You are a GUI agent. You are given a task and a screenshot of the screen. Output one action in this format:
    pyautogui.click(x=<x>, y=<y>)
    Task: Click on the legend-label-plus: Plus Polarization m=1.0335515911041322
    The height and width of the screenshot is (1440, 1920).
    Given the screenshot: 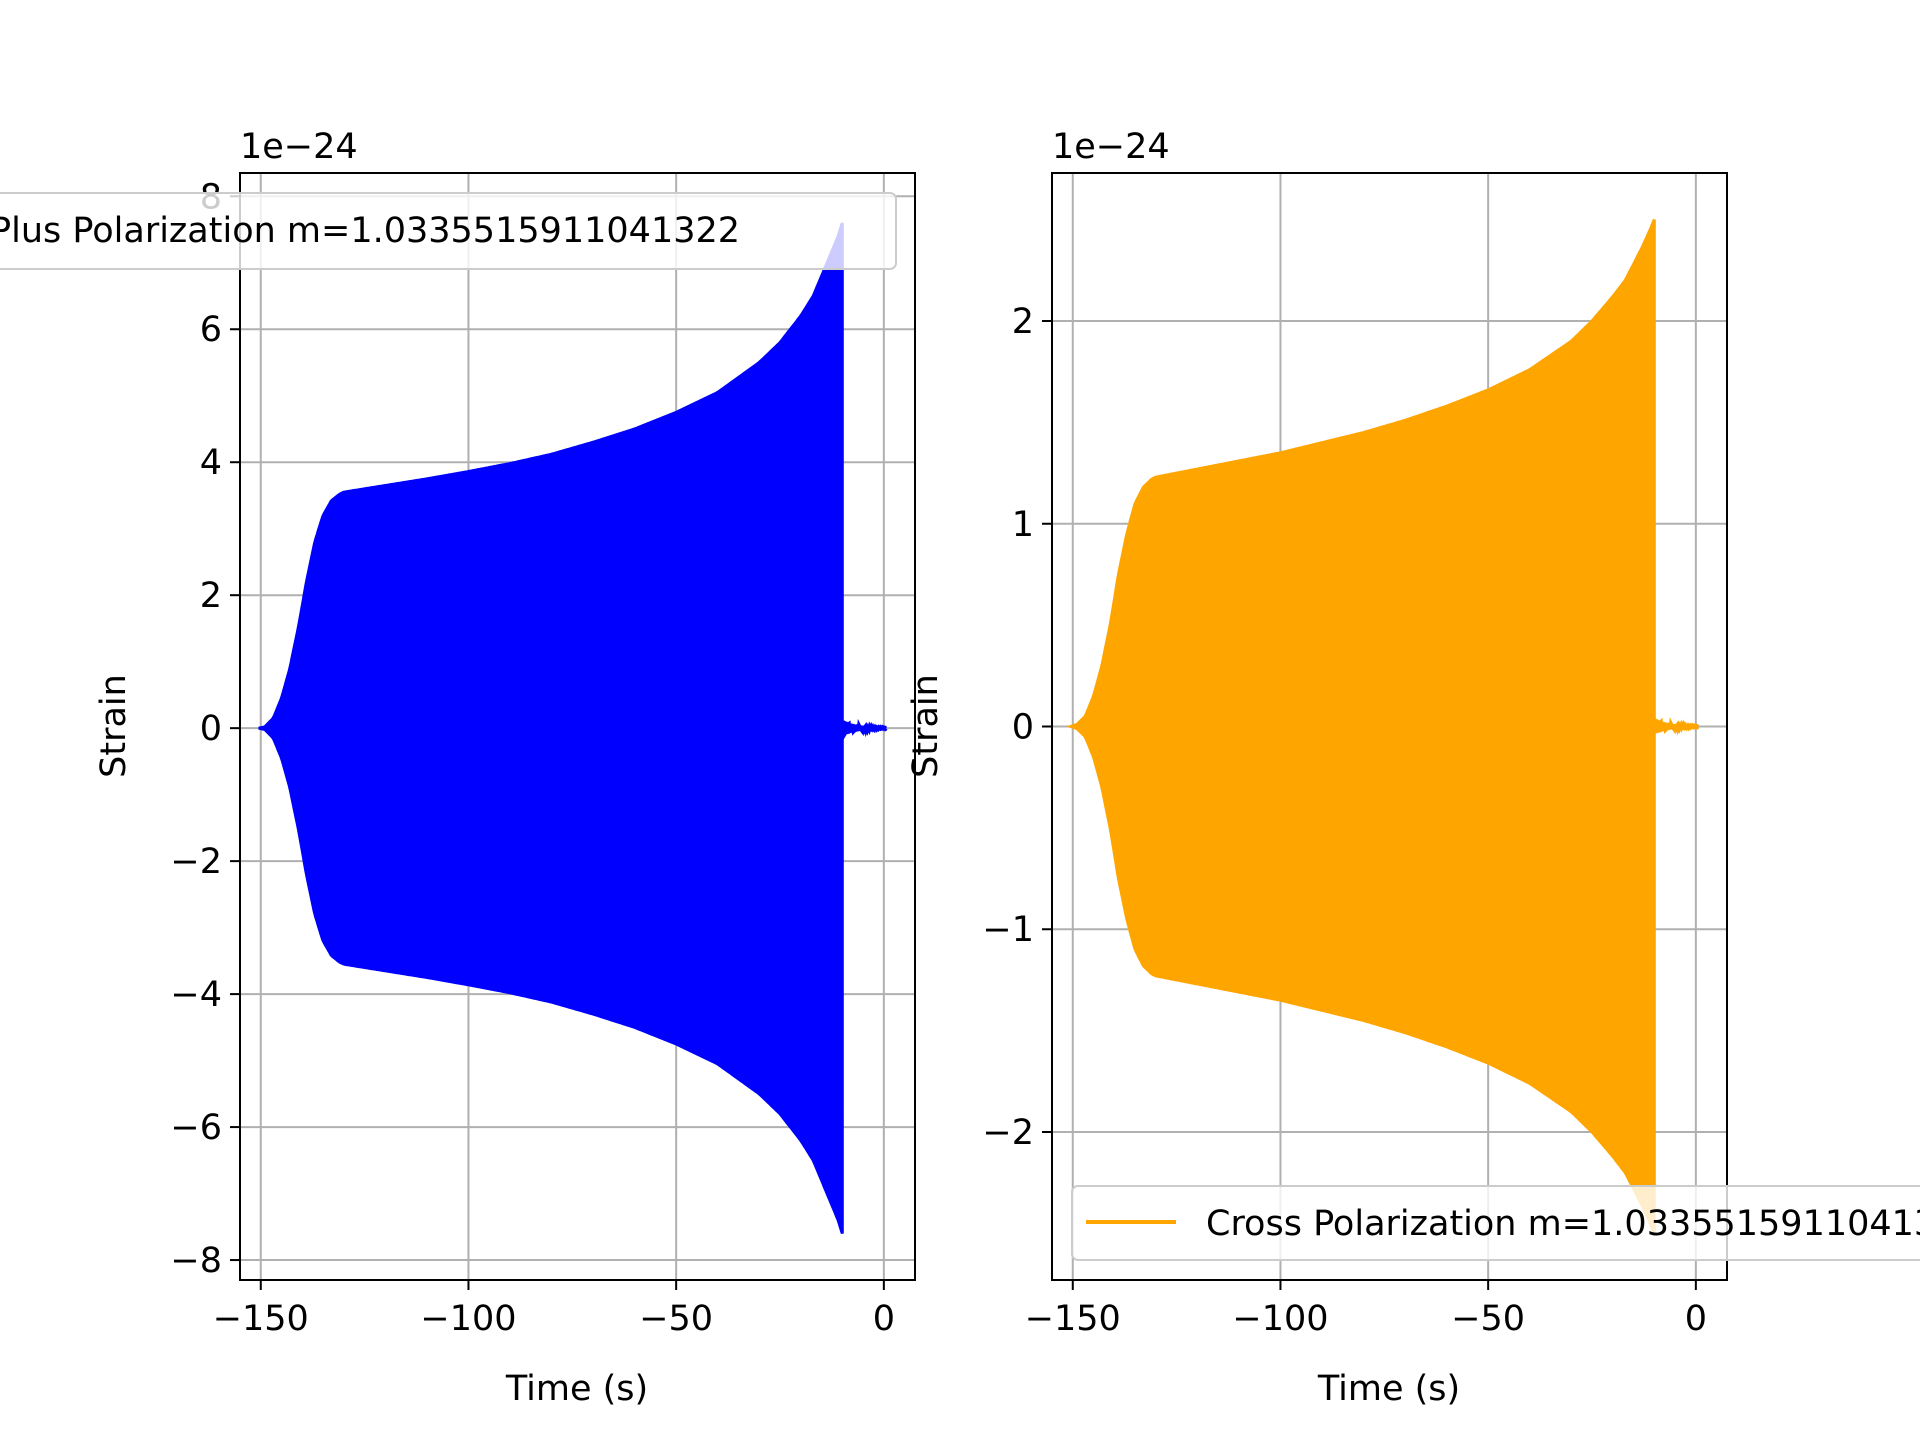 What is the action you would take?
    pyautogui.click(x=370, y=231)
    